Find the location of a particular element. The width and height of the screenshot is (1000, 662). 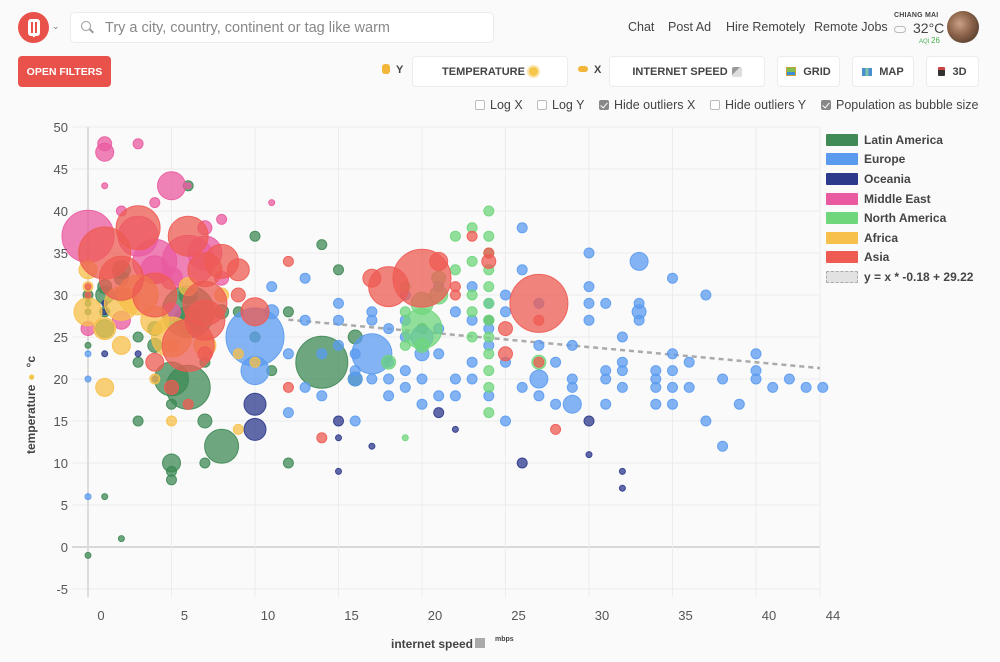

open-filters-button: OPEN FILTERS is located at coordinates (64, 71).